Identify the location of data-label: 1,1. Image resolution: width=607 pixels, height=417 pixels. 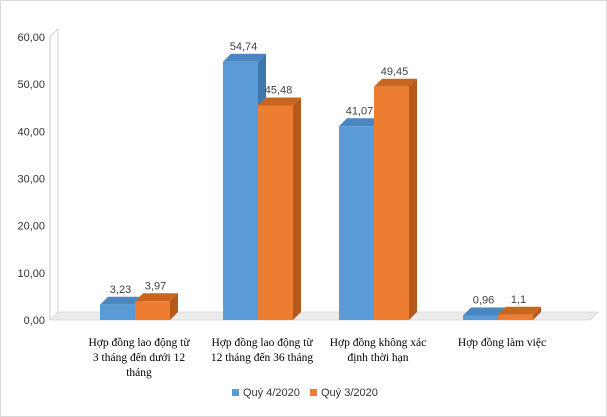
(518, 300).